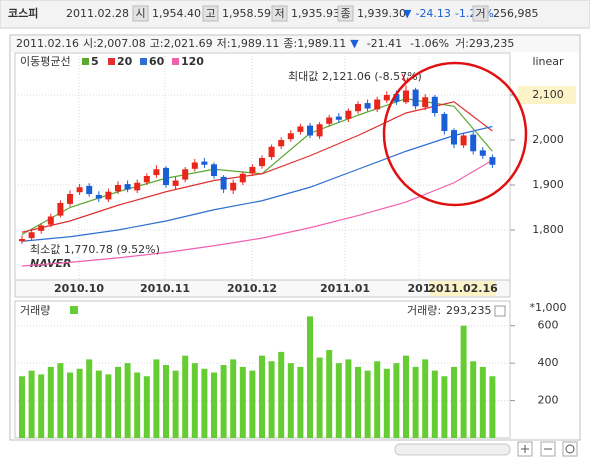  I want to click on info-arrow: ▼, so click(354, 43).